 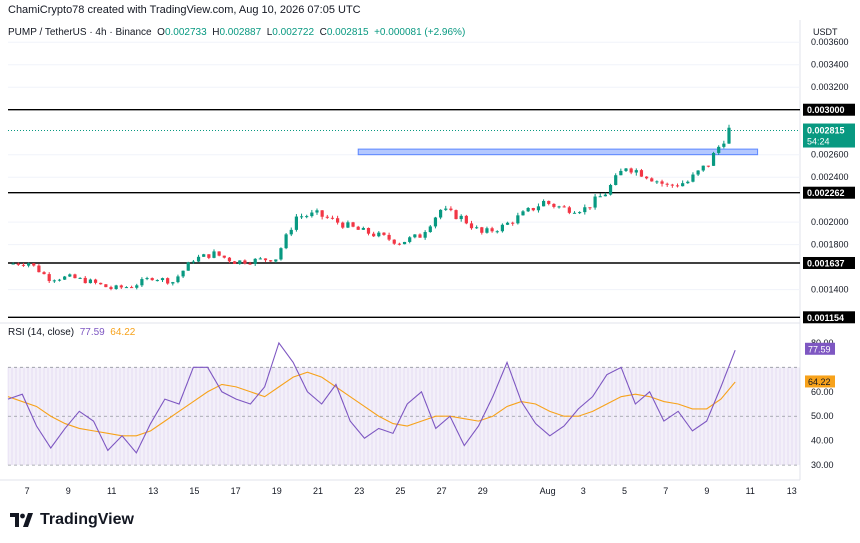 What do you see at coordinates (411, 491) in the screenshot?
I see `time-axis: 7 9 11 13 15 17 19 21 23 25 27 29 Aug 3 5 7 9 11 13` at bounding box center [411, 491].